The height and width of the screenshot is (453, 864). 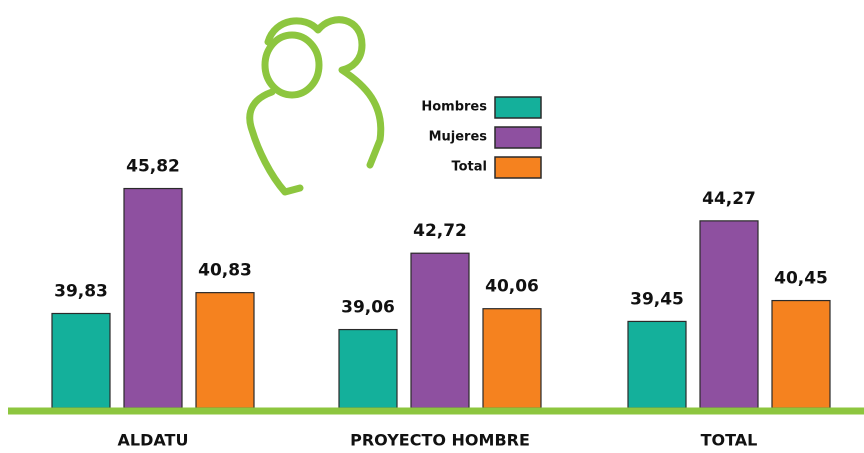 I want to click on people-icon, so click(x=315, y=106).